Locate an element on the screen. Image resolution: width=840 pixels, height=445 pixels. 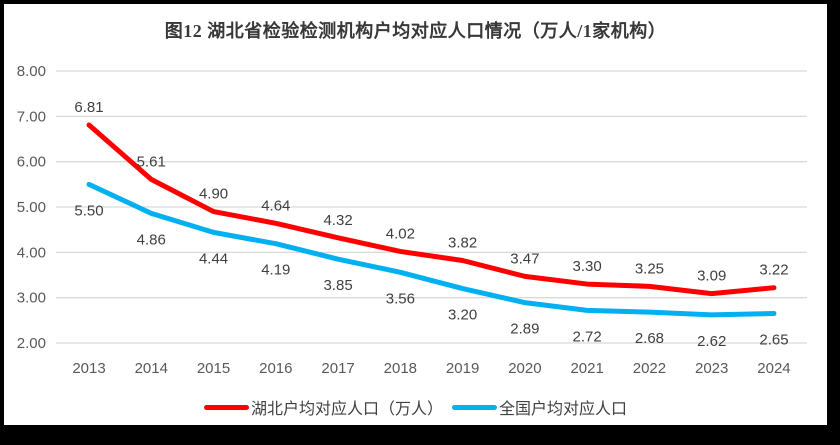
x-tick-label: 2023 is located at coordinates (711, 368).